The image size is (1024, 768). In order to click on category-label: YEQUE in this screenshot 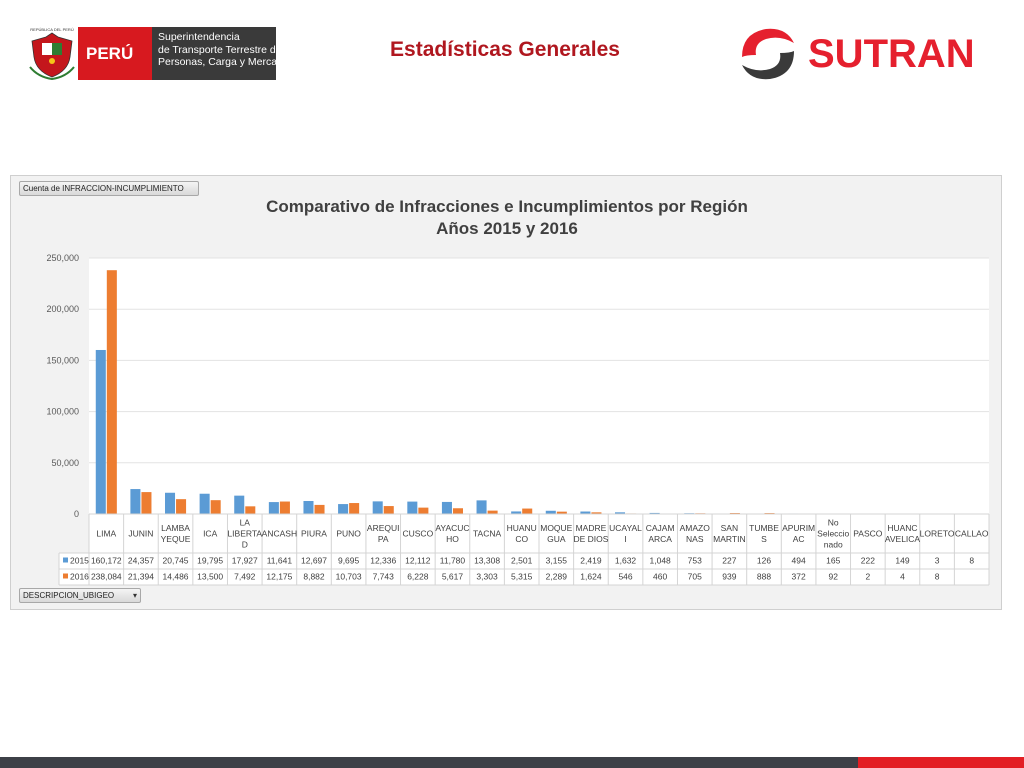, I will do `click(176, 539)`.